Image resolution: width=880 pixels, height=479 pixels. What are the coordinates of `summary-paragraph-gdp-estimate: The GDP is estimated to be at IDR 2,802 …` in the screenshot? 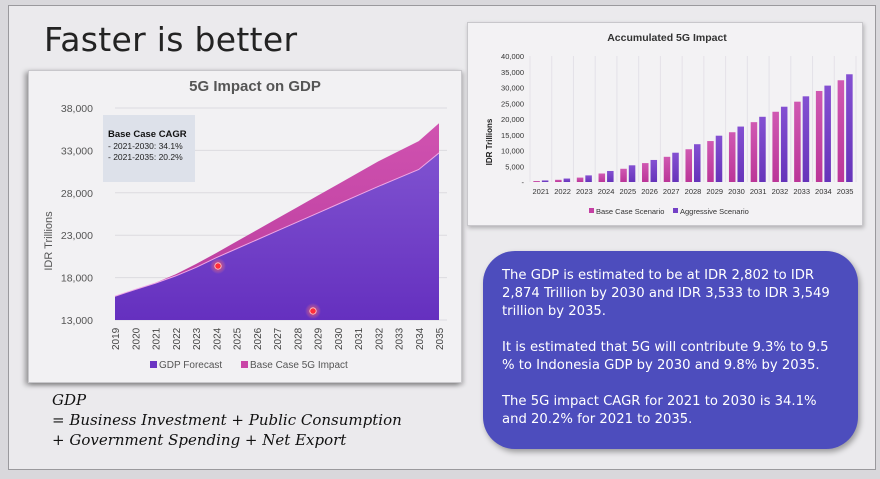 It's located at (666, 293).